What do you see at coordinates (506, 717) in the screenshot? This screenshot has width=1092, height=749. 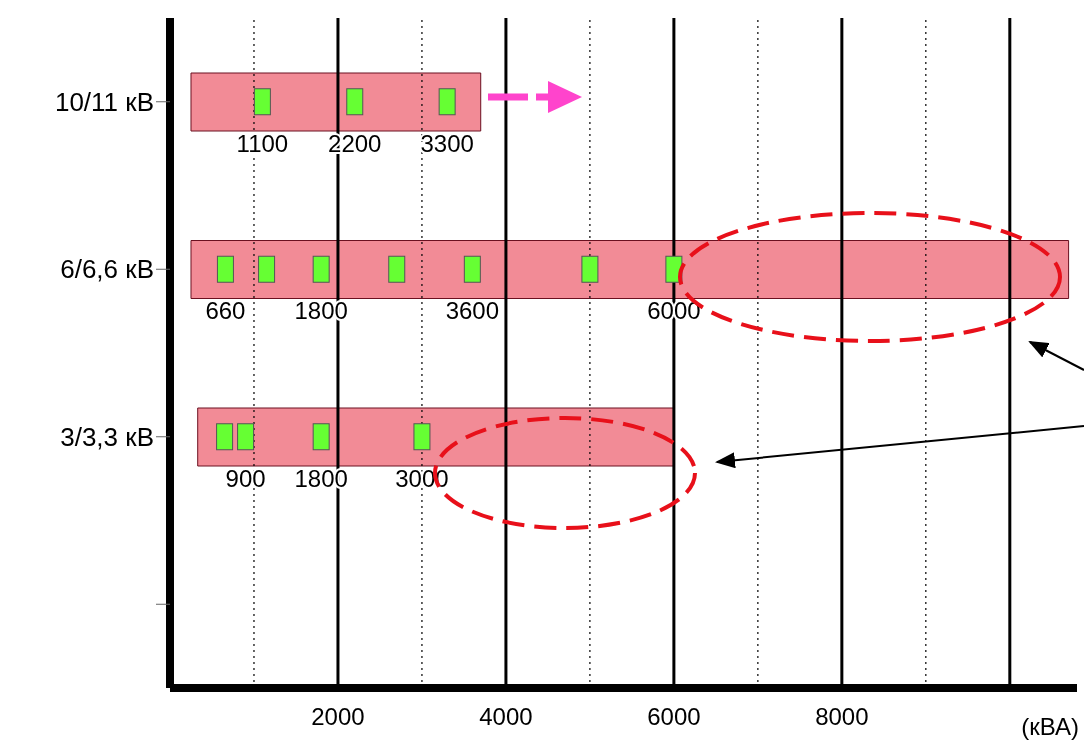 I see `x-tick-label: 4000` at bounding box center [506, 717].